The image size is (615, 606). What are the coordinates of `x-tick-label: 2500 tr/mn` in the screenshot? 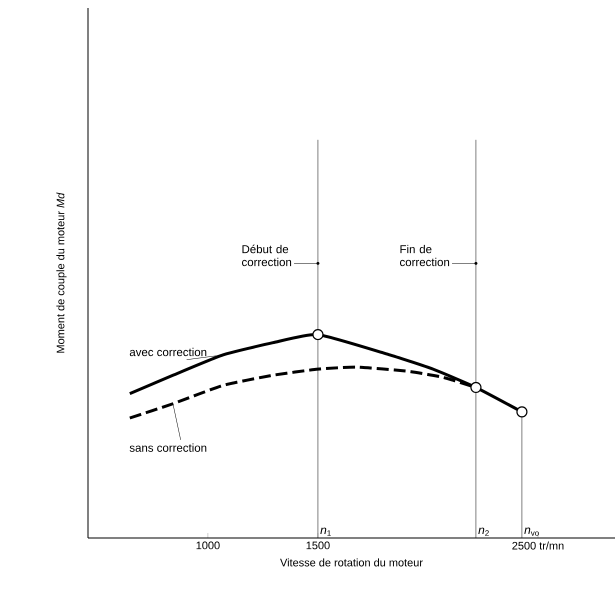 It's located at (538, 546).